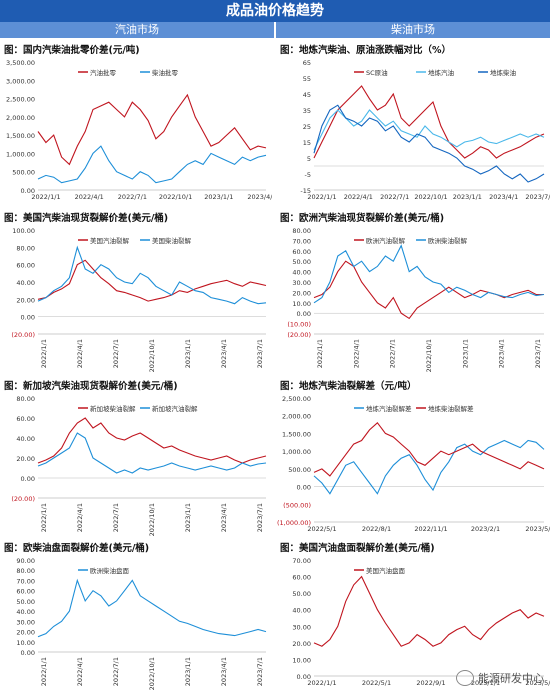 The height and width of the screenshot is (694, 550). What do you see at coordinates (307, 127) in the screenshot?
I see `y-tick-label: 25` at bounding box center [307, 127].